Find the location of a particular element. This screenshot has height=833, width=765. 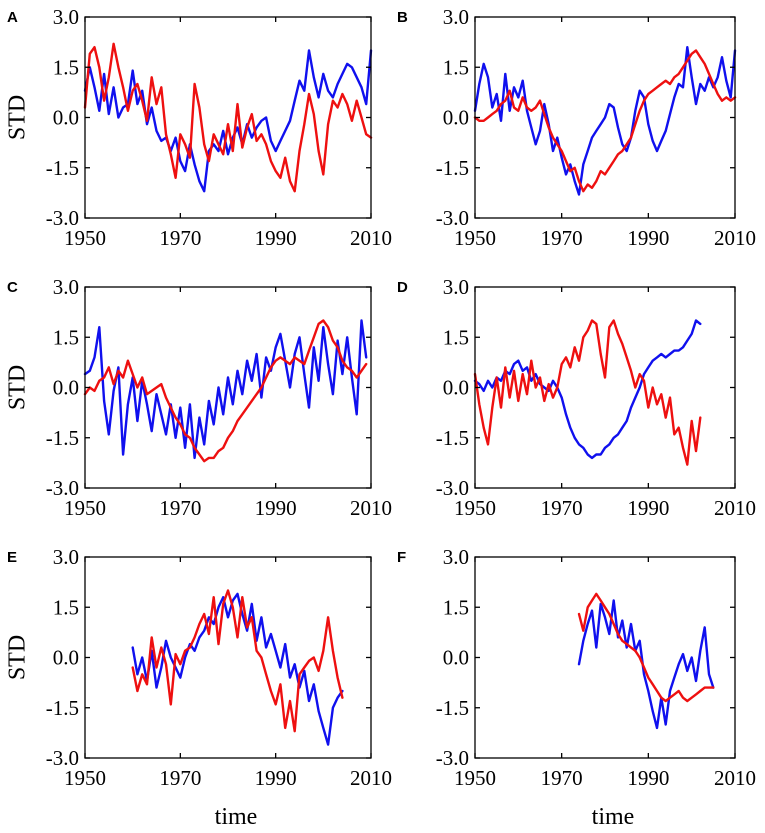

panel-letter: A is located at coordinates (12, 17).